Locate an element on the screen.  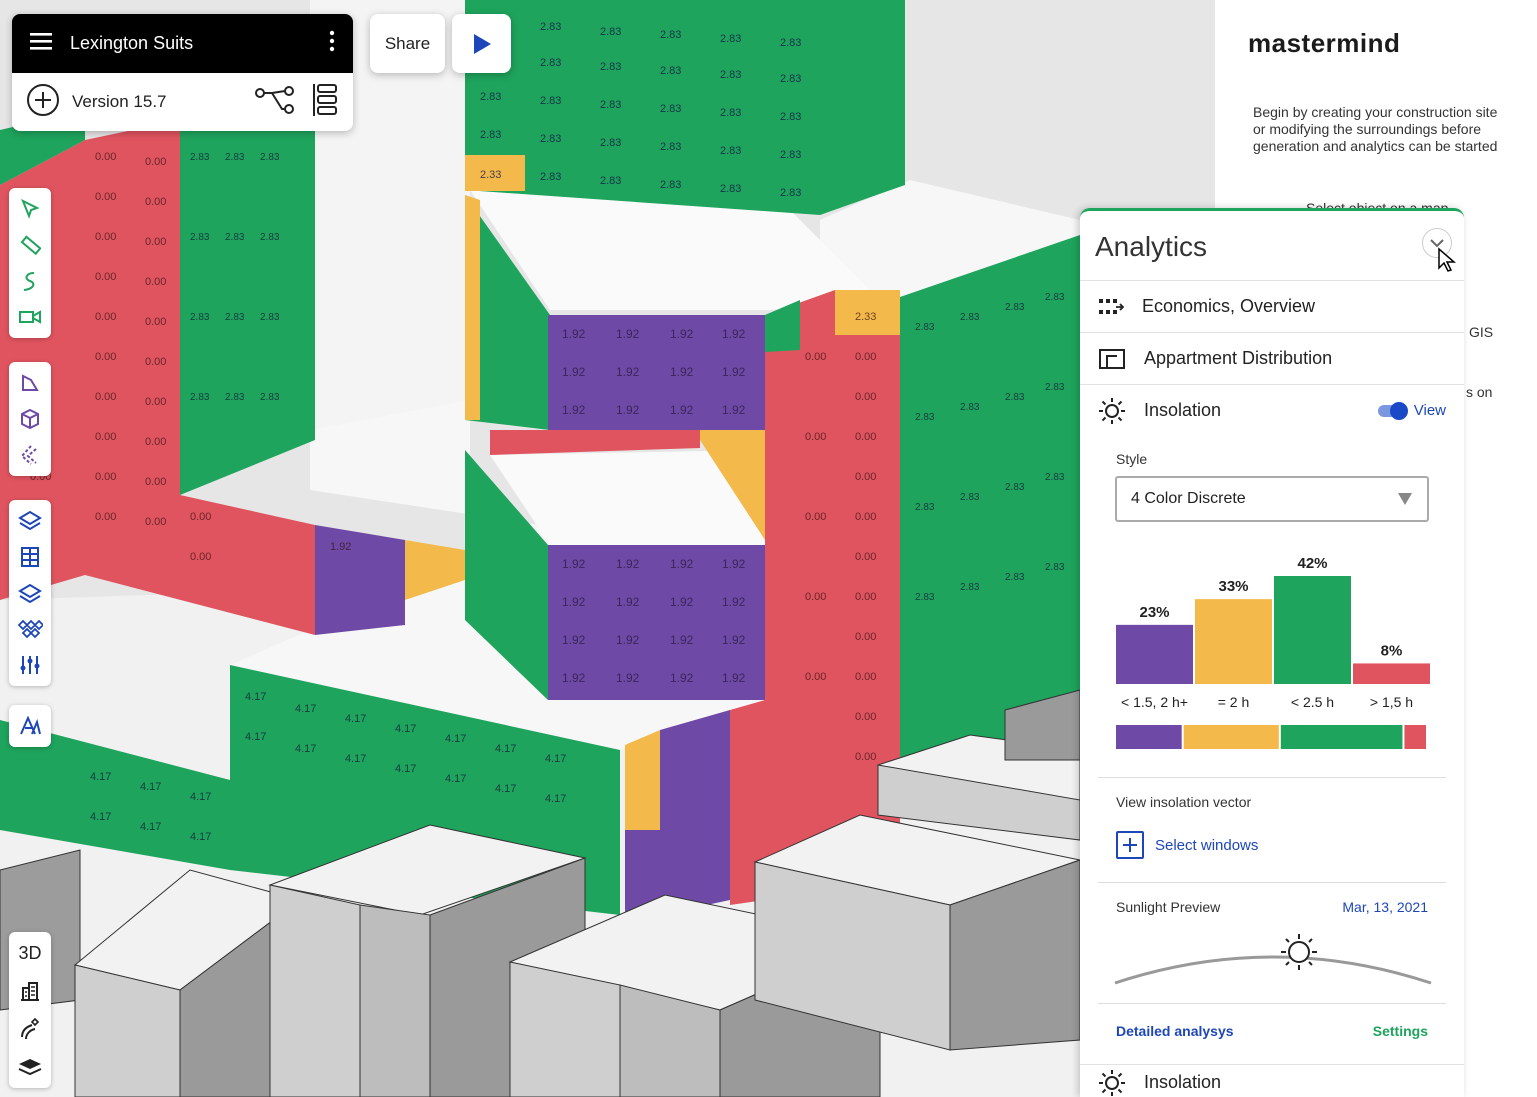
bar-value-label: 42% is located at coordinates (1312, 563).